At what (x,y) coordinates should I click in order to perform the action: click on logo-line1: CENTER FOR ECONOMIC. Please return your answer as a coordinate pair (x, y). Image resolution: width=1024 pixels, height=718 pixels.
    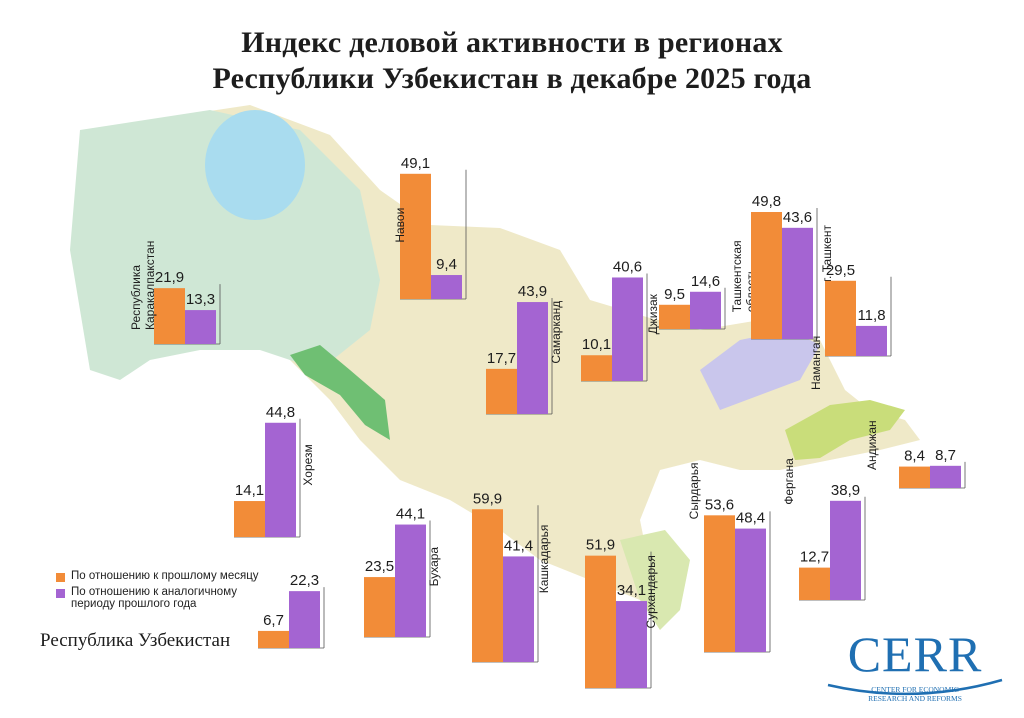
    Looking at the image, I should click on (915, 689).